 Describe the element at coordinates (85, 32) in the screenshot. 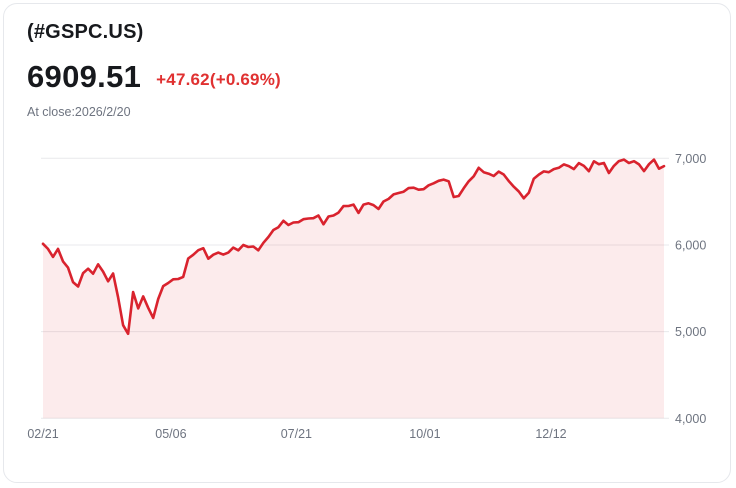

I see `symbol-title: (#GSPC.US)` at that location.